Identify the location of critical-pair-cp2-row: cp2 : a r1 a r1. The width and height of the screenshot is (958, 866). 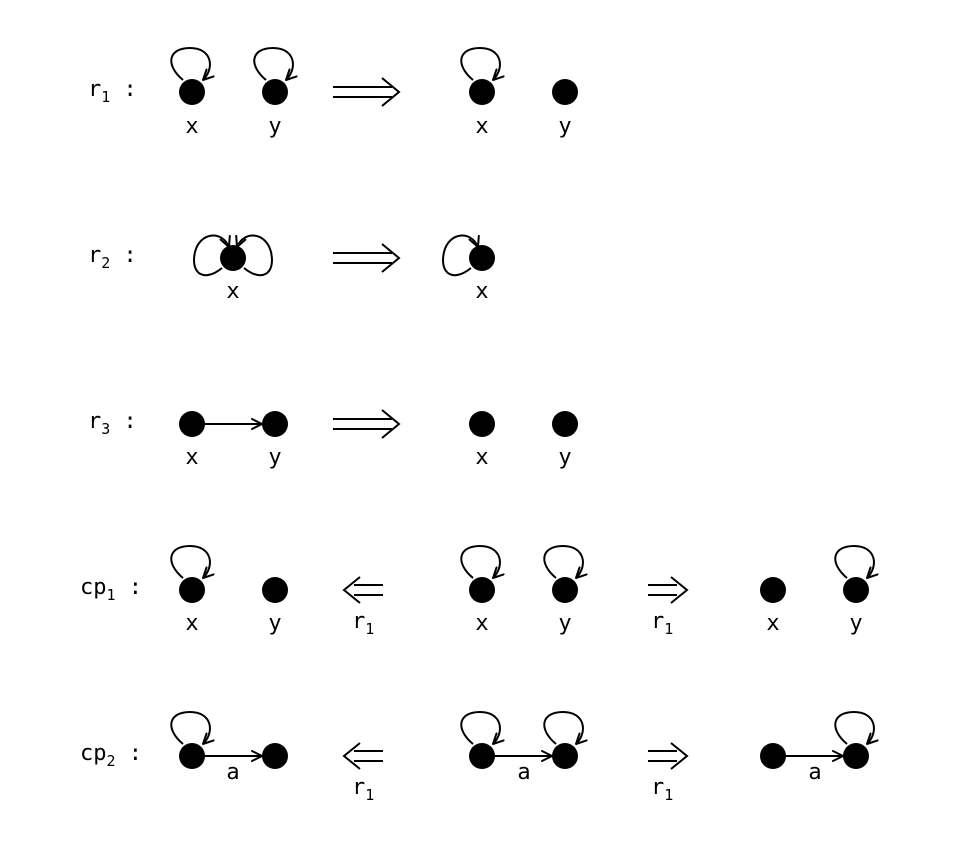
(479, 757).